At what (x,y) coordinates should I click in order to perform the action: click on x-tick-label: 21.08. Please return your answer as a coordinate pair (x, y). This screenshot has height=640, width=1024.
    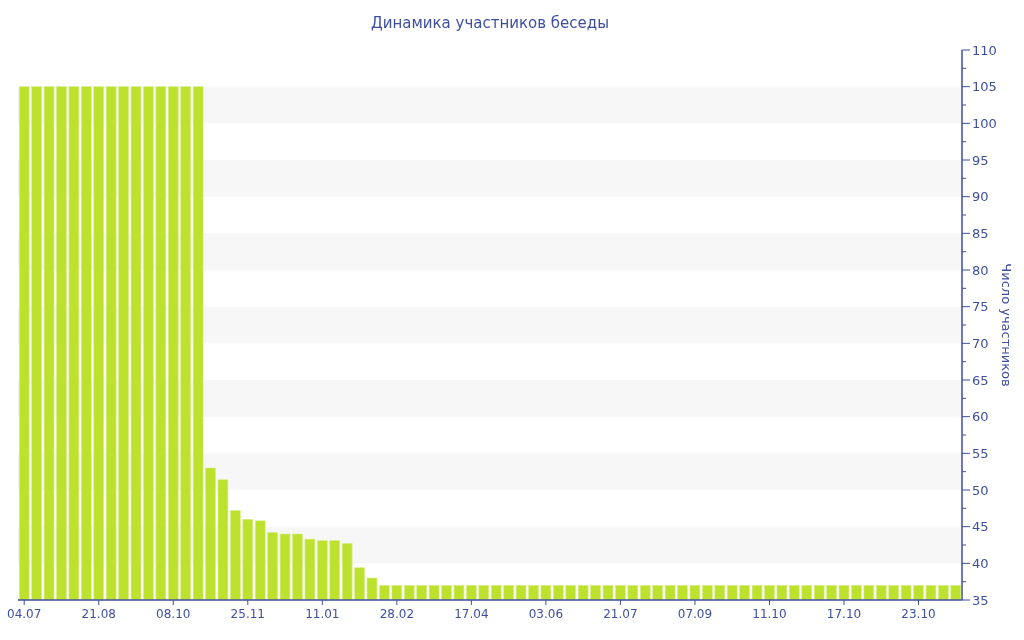
    Looking at the image, I should click on (98, 614).